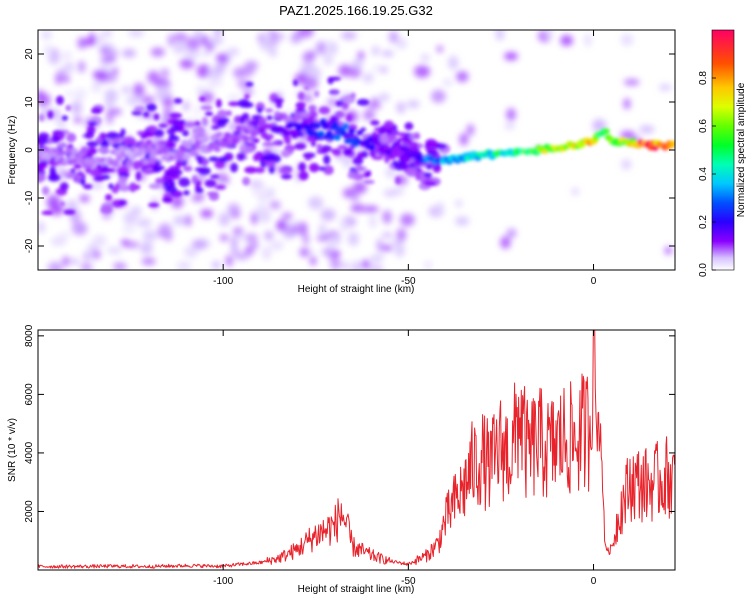 This screenshot has width=750, height=605. What do you see at coordinates (29, 511) in the screenshot?
I see `y-tick-label: 2000` at bounding box center [29, 511].